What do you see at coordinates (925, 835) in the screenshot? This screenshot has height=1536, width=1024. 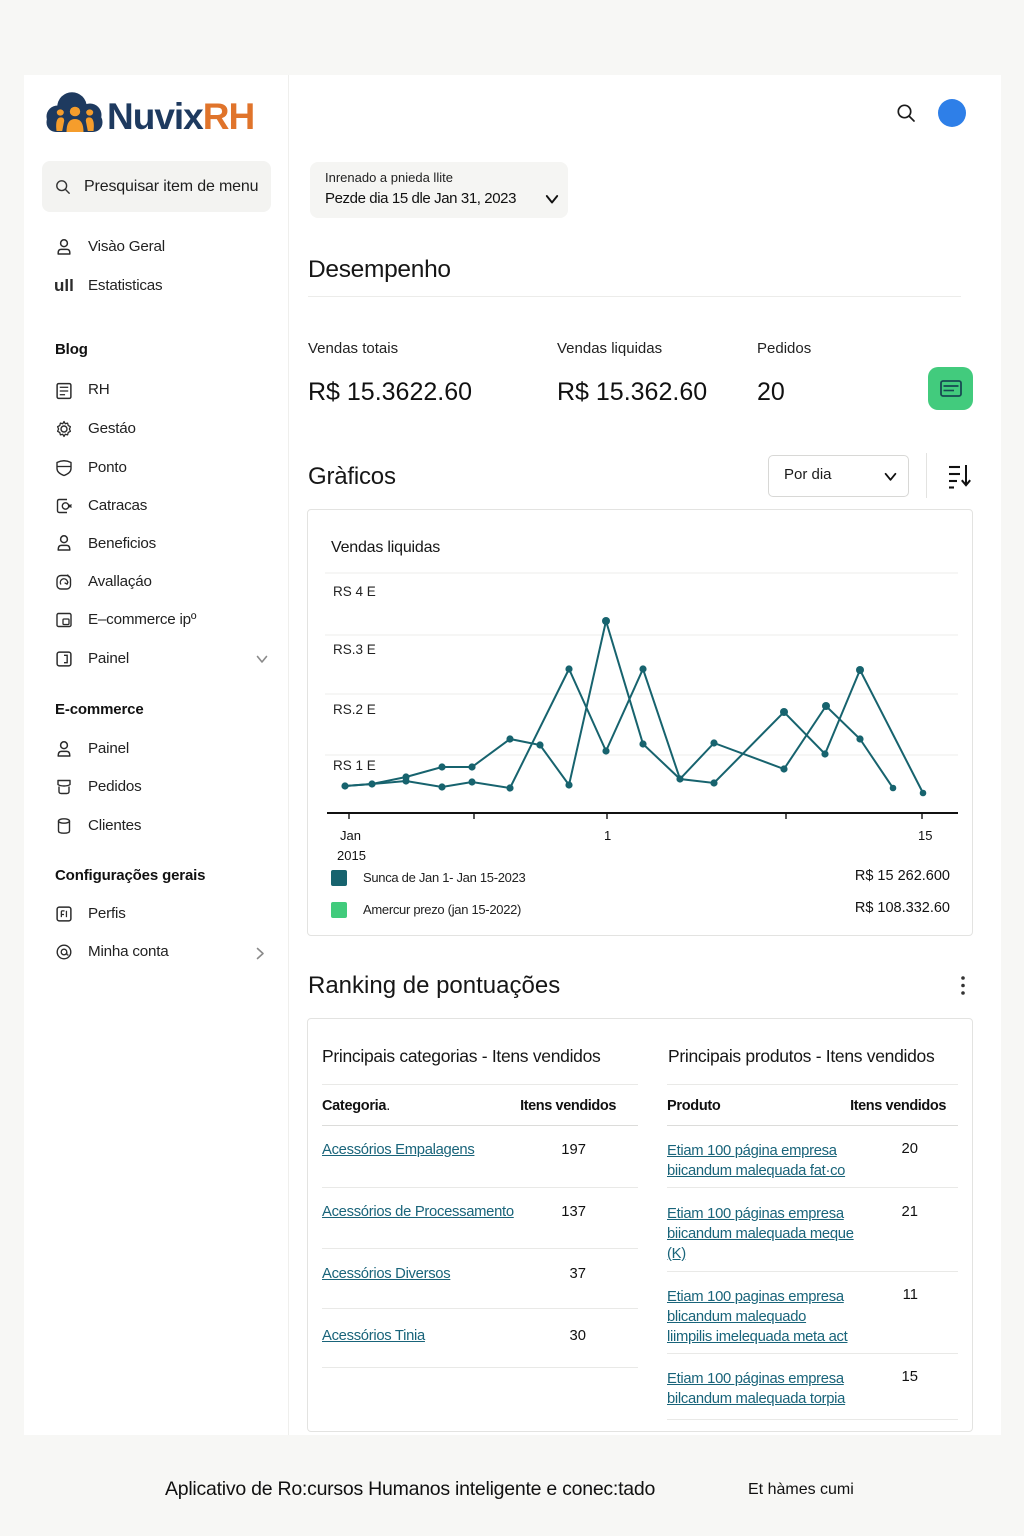 I see `svg-text: 15` at bounding box center [925, 835].